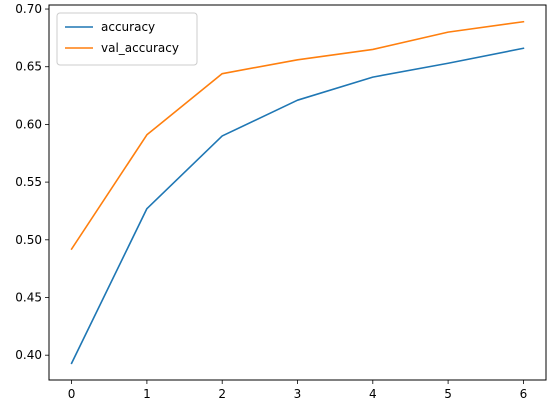 This screenshot has width=556, height=413. What do you see at coordinates (28, 240) in the screenshot?
I see `y-tick-label: 0.50` at bounding box center [28, 240].